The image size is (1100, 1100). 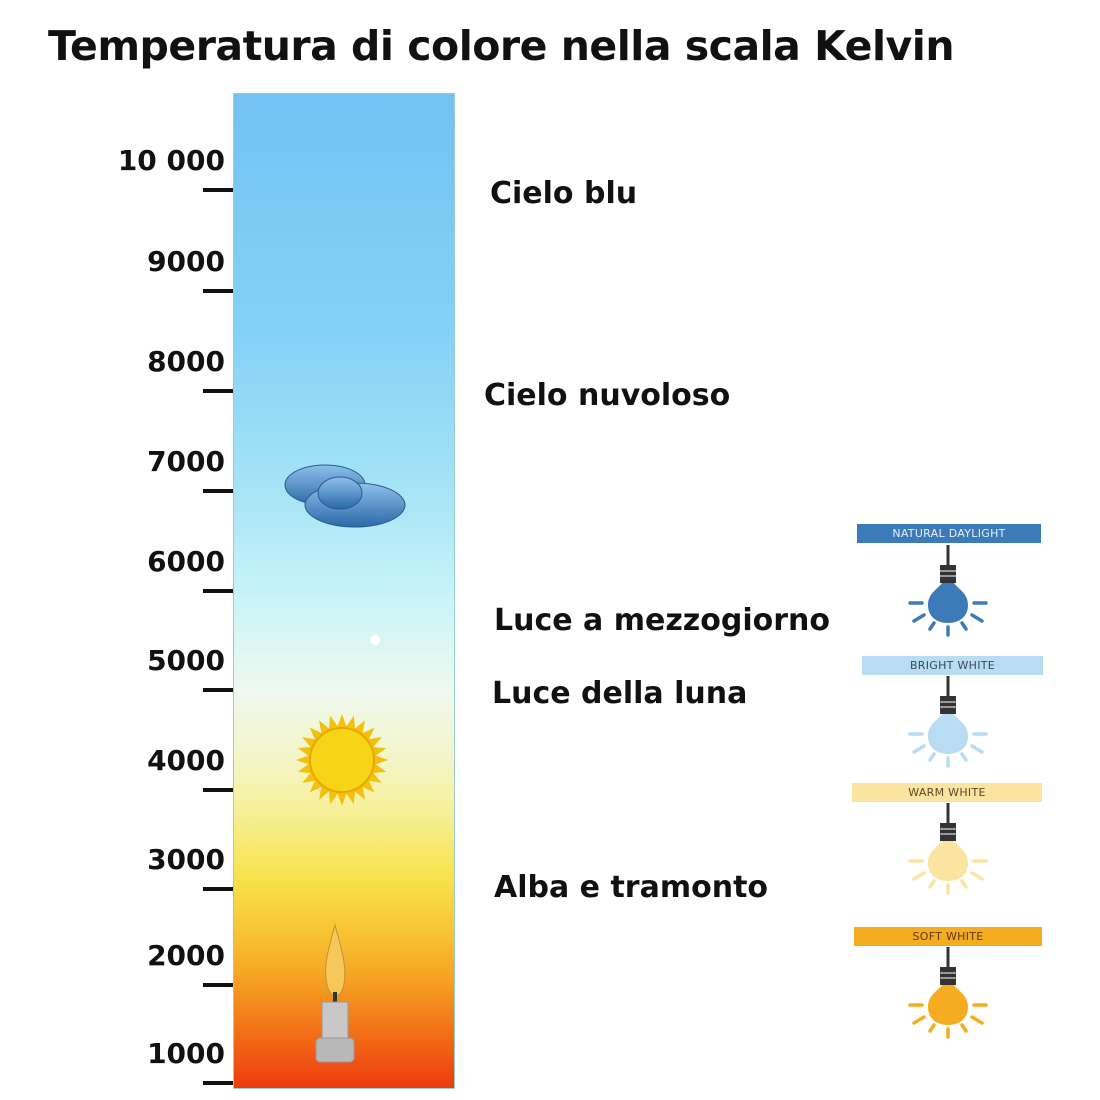 What do you see at coordinates (662, 620) in the screenshot?
I see `label-luce-mezzogiorno: Luce a mezzogiorno` at bounding box center [662, 620].